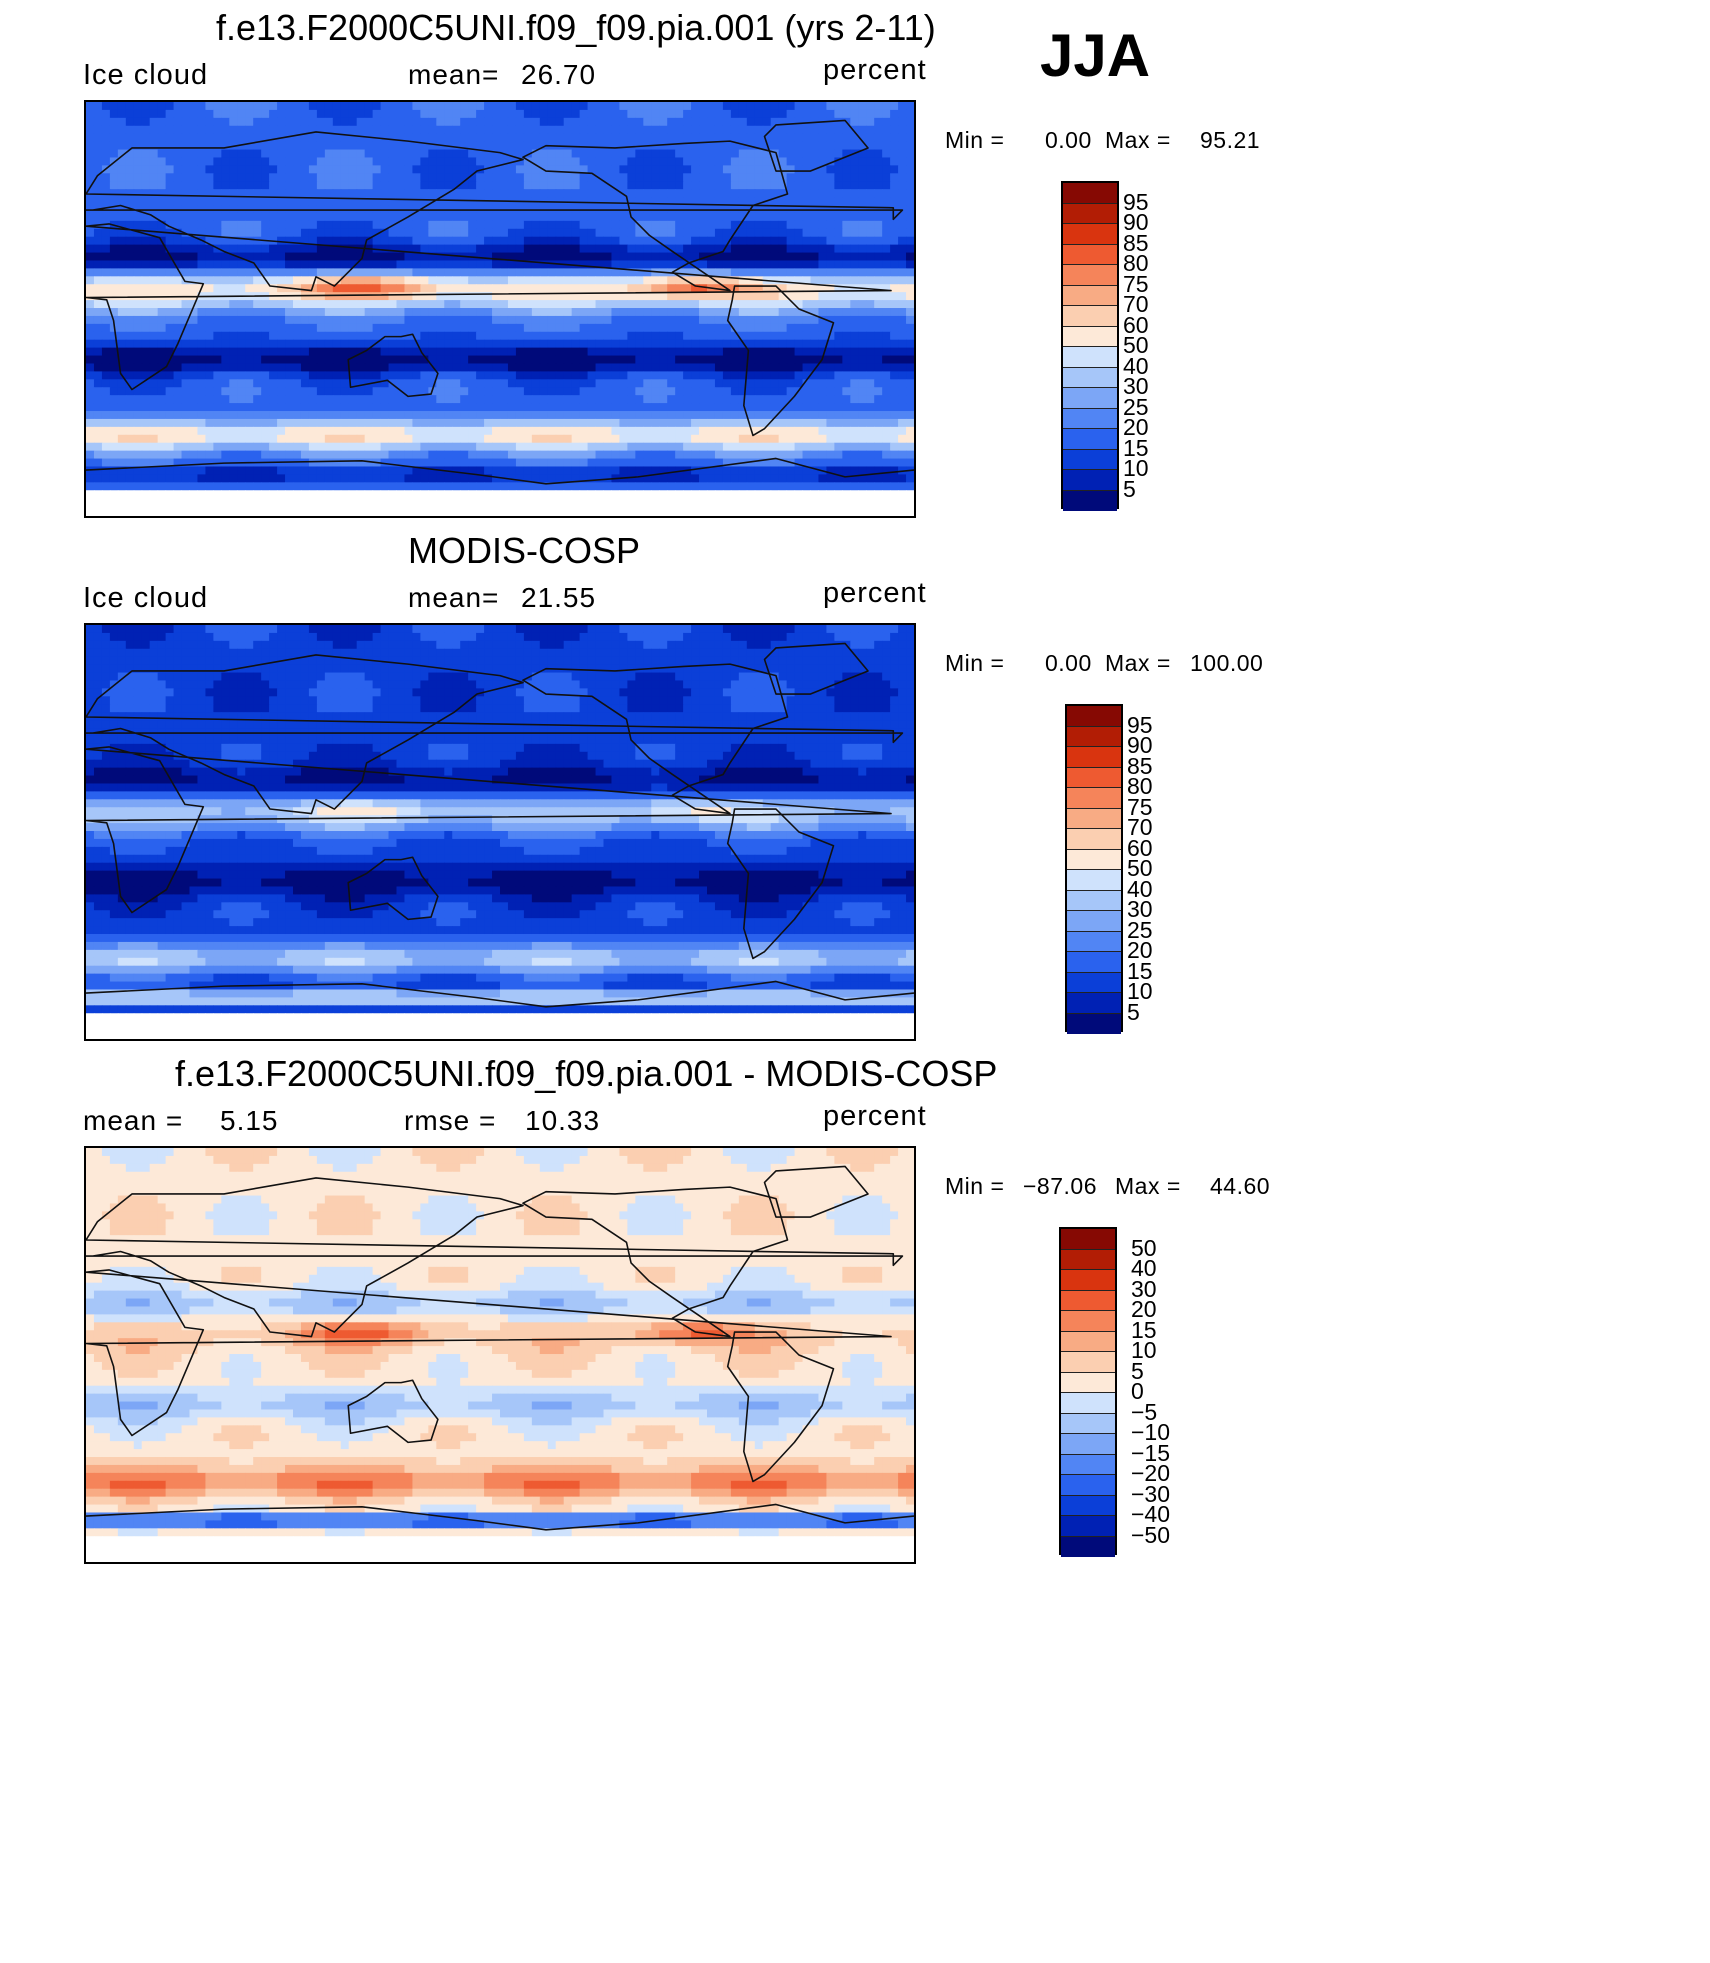 Image resolution: width=1710 pixels, height=1963 pixels. Describe the element at coordinates (975, 663) in the screenshot. I see `panel-2-min-label: Min =` at that location.